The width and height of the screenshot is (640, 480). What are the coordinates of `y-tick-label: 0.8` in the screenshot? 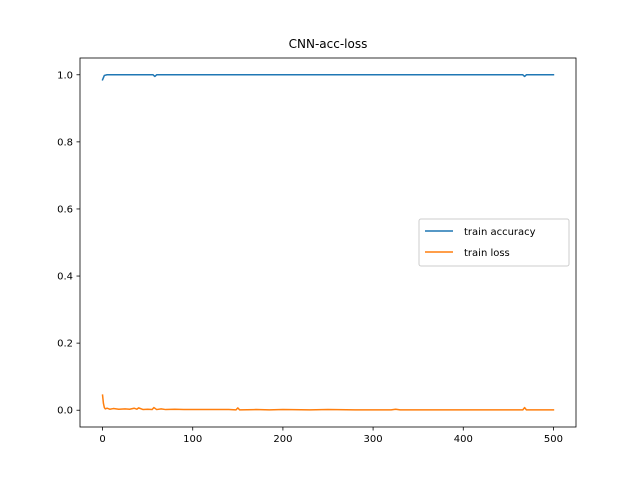 It's located at (65, 142).